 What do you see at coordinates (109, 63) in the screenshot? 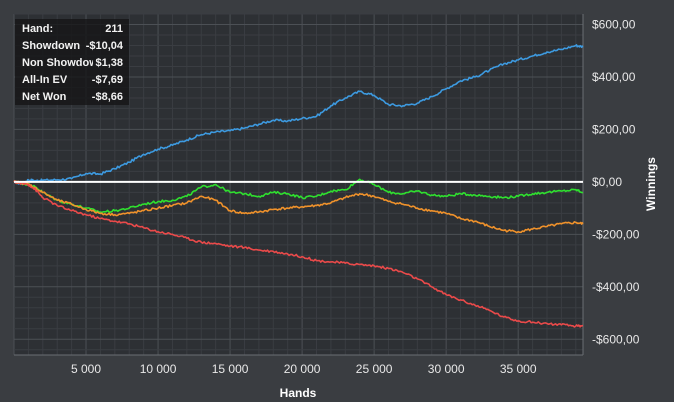
I see `info-value: $1,38` at bounding box center [109, 63].